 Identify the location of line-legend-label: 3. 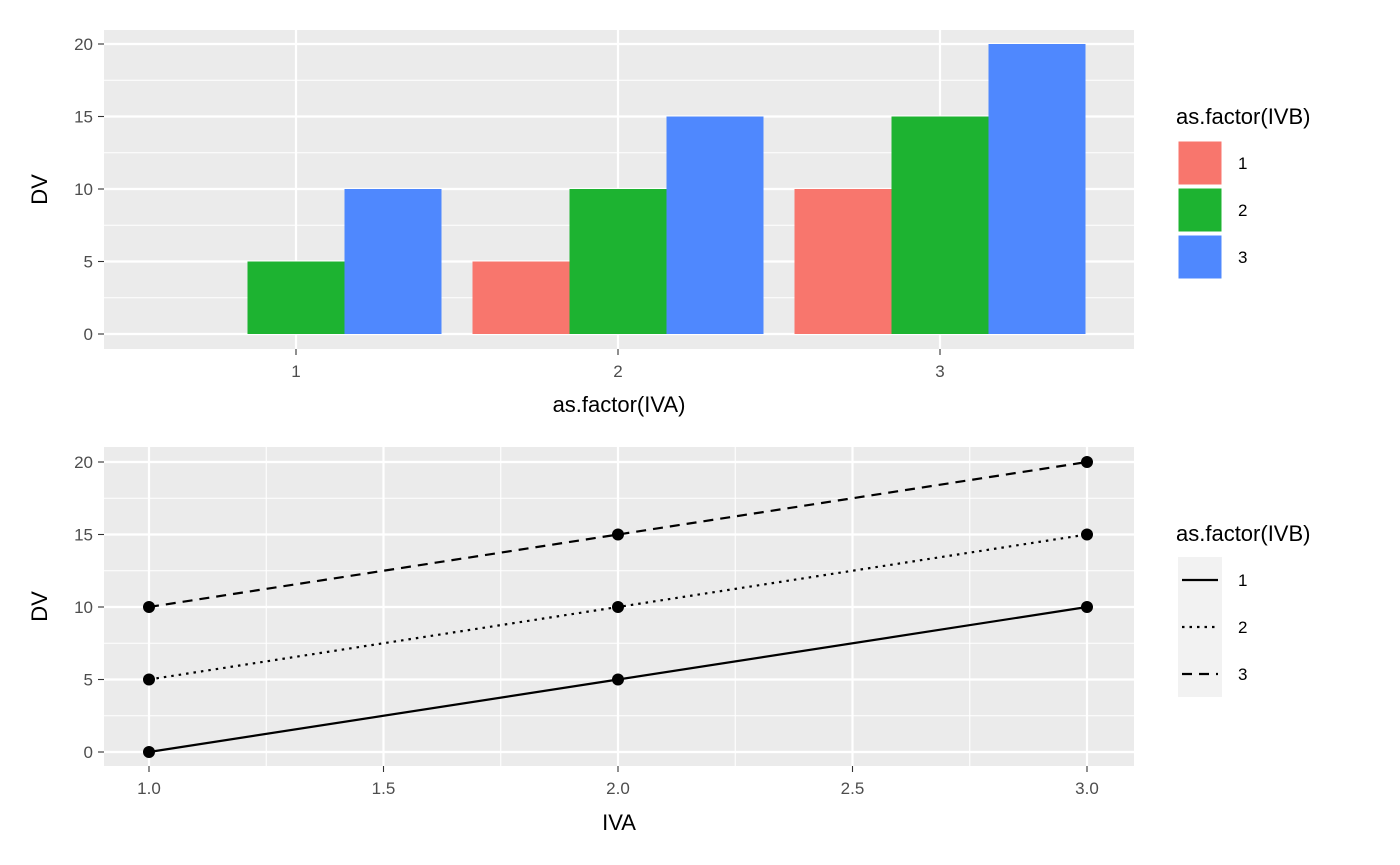
(1242, 674).